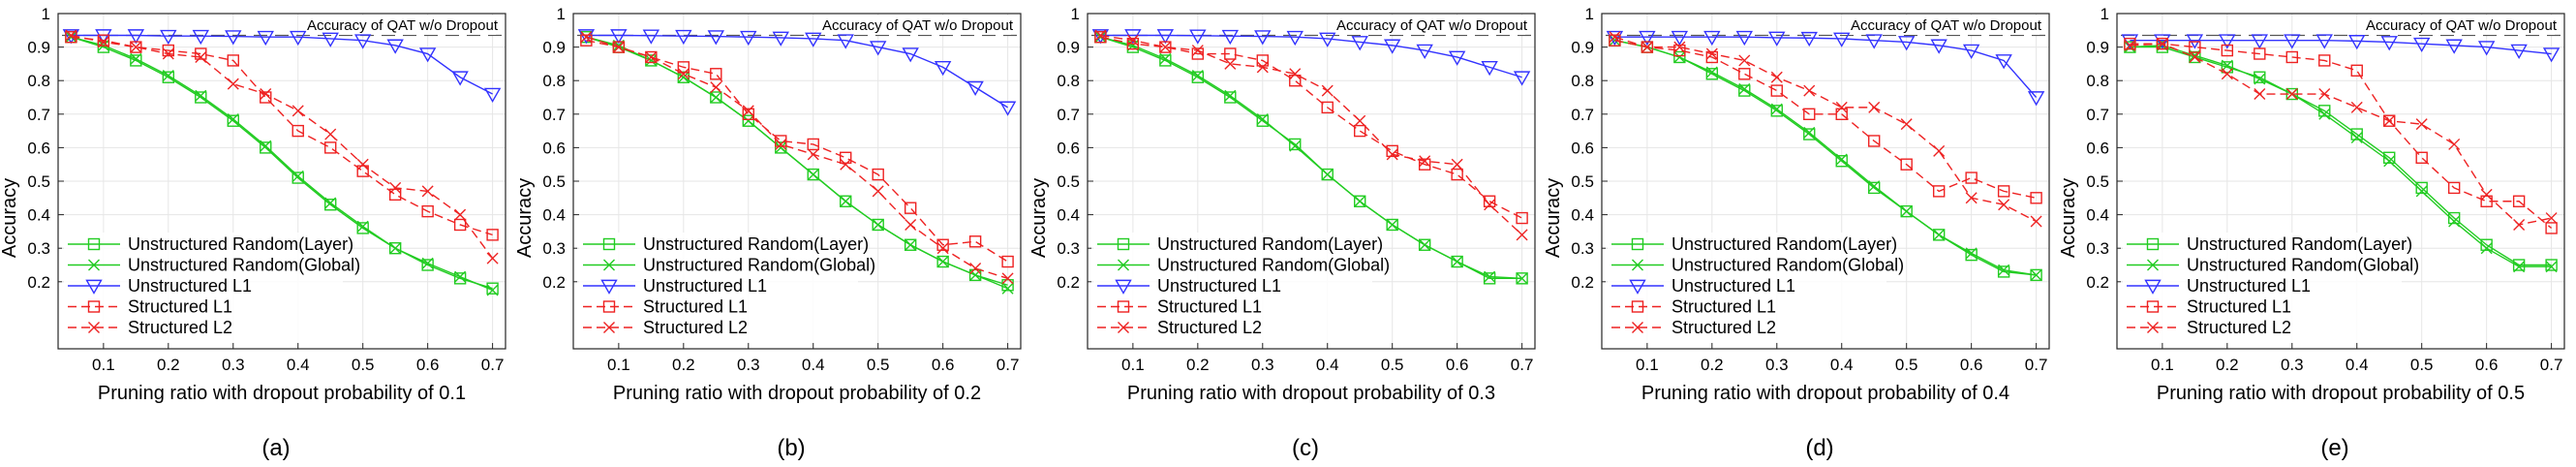 The height and width of the screenshot is (467, 2576). What do you see at coordinates (1874, 186) in the screenshot?
I see `data-point-3-1-8-stroke-b` at bounding box center [1874, 186].